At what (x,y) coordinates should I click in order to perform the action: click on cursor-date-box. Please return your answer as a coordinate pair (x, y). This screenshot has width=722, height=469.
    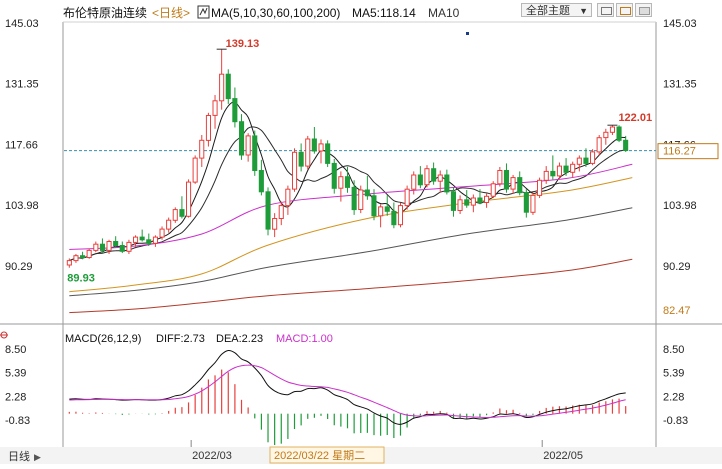
    Looking at the image, I should click on (327, 455).